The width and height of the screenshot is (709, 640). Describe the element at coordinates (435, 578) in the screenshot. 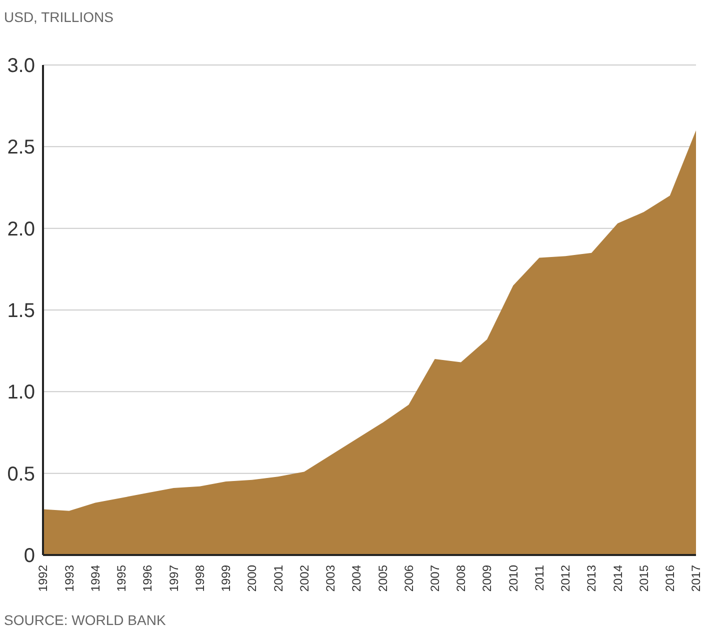

I see `x-tick-label: 2007` at that location.